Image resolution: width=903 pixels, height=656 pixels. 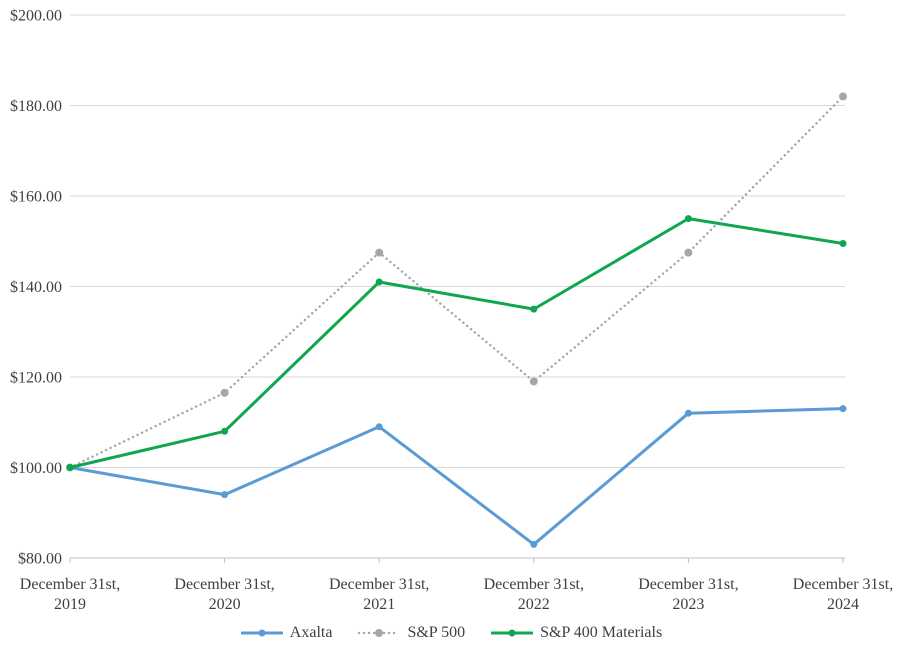 I want to click on y-tick-label: $200.00, so click(x=36, y=16).